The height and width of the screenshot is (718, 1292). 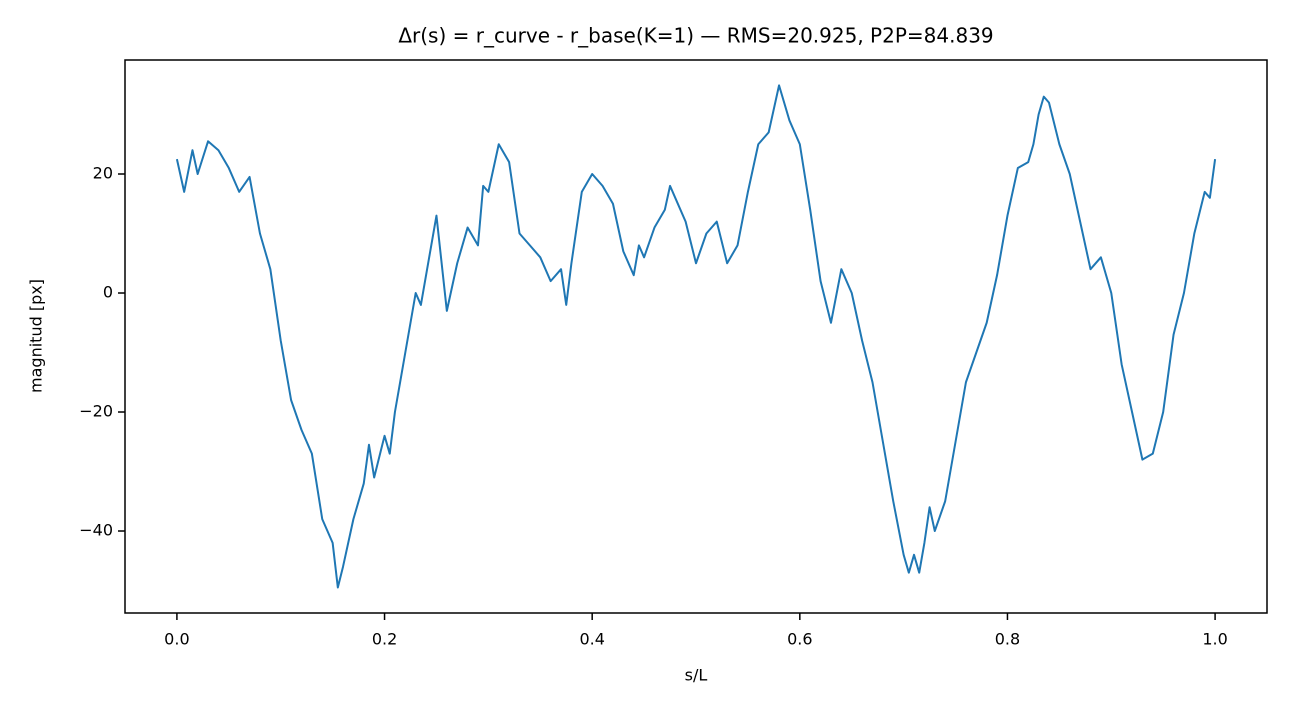 What do you see at coordinates (176, 639) in the screenshot?
I see `x-tick-label: 0.0` at bounding box center [176, 639].